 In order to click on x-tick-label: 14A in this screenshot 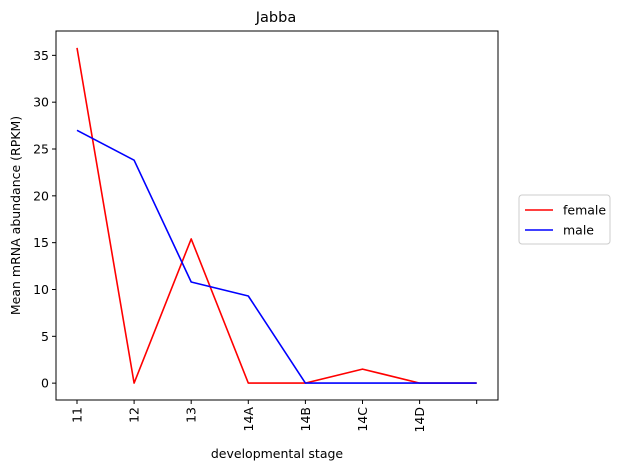, I will do `click(248, 419)`.